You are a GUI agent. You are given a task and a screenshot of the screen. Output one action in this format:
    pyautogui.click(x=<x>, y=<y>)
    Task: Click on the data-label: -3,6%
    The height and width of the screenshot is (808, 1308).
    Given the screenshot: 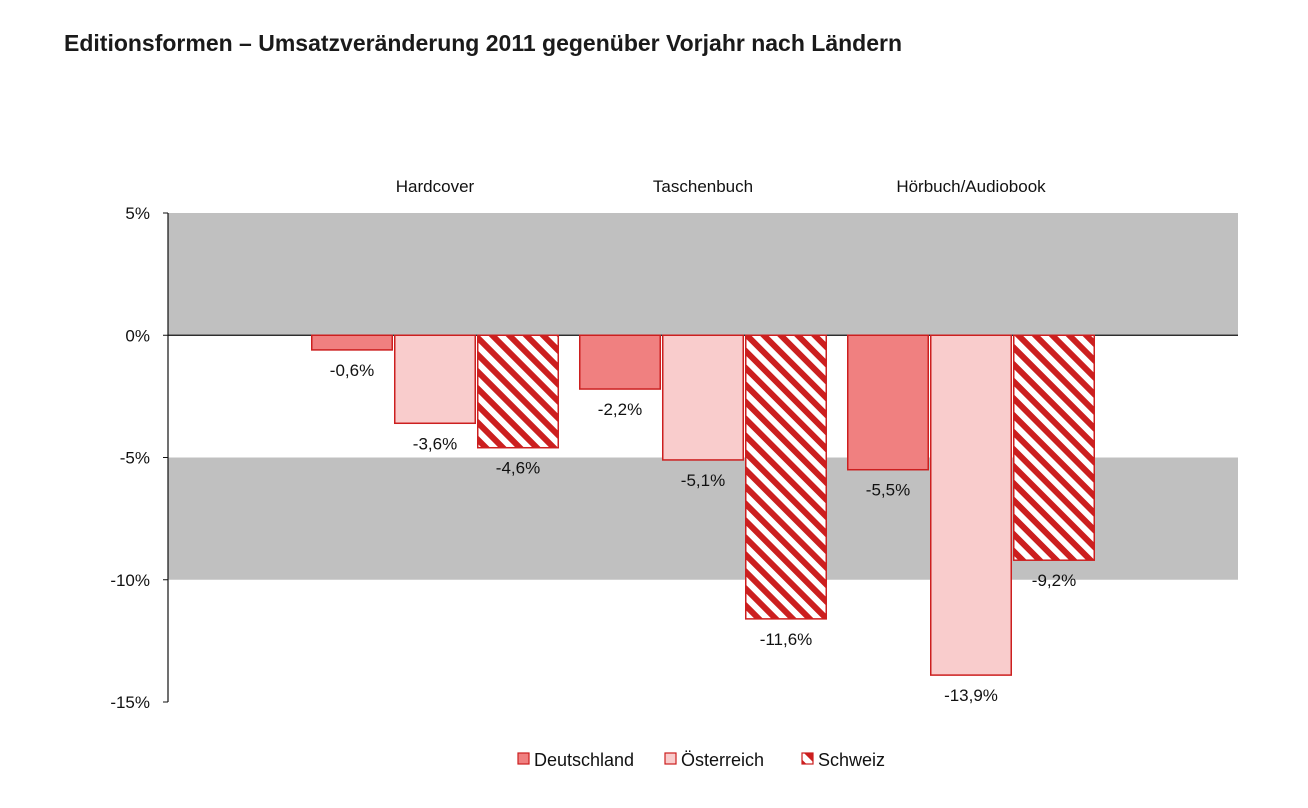 What is the action you would take?
    pyautogui.click(x=435, y=443)
    